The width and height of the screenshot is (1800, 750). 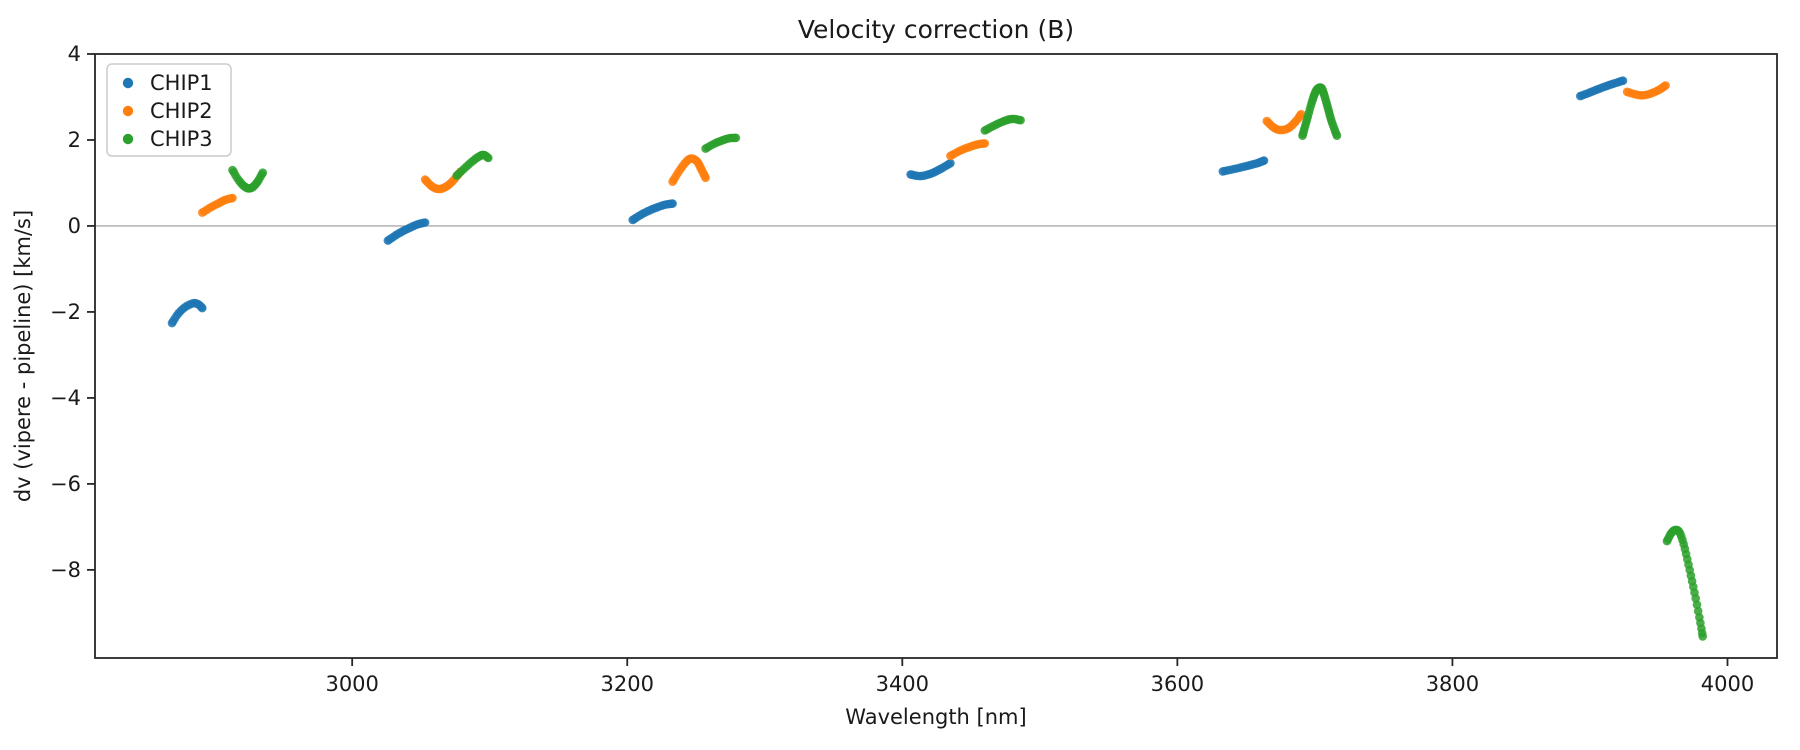 I want to click on y-tick-label: −2, so click(x=65, y=312).